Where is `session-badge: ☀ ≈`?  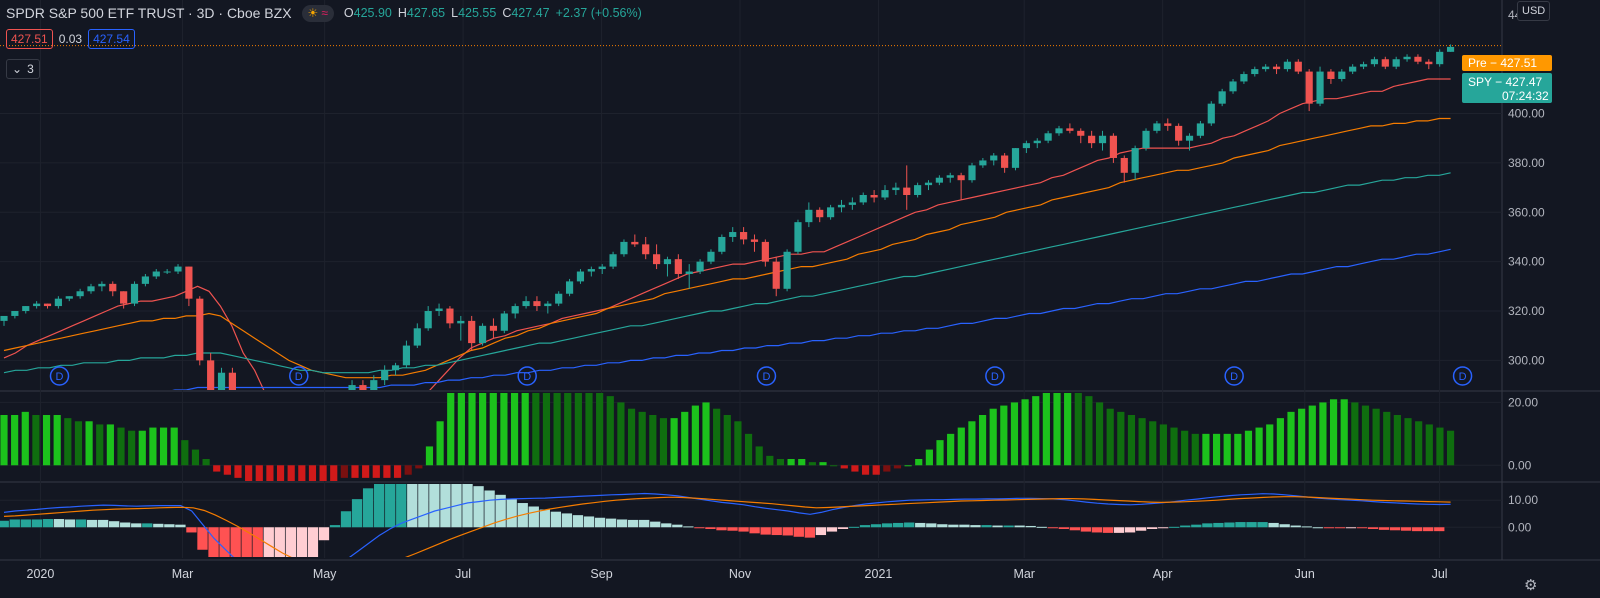
session-badge: ☀ ≈ is located at coordinates (317, 13).